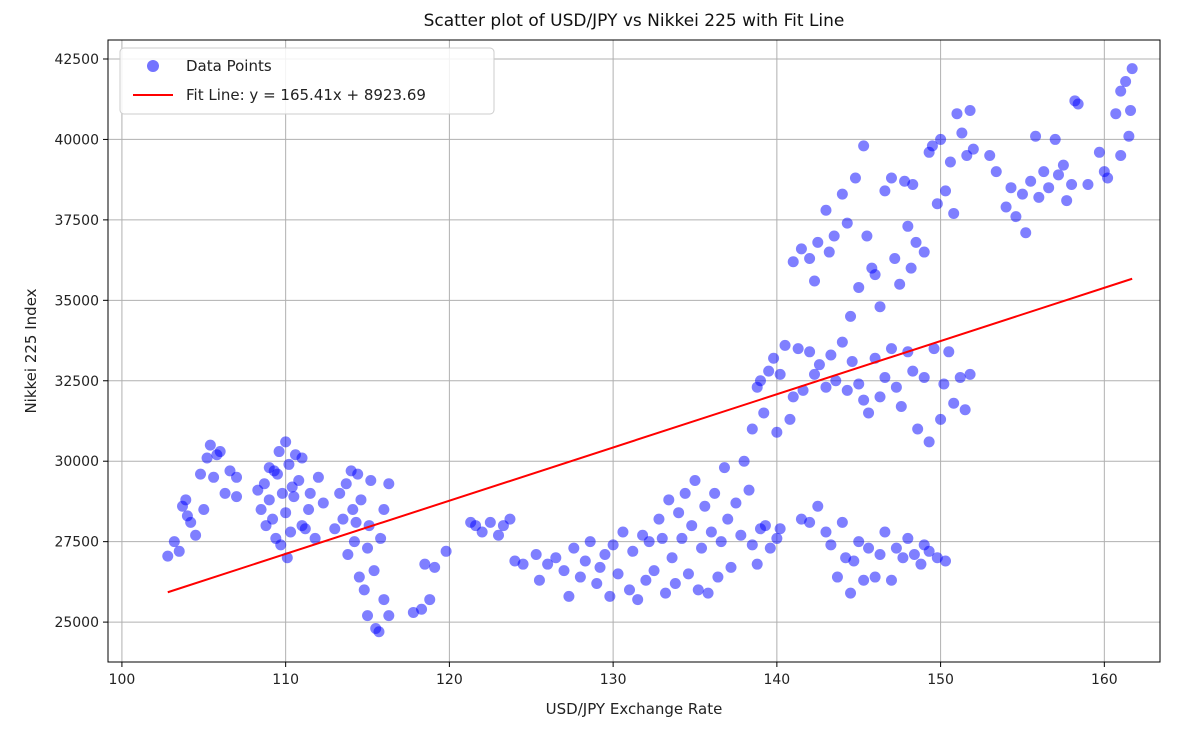  I want to click on y-tick-label: 35000, so click(76, 301).